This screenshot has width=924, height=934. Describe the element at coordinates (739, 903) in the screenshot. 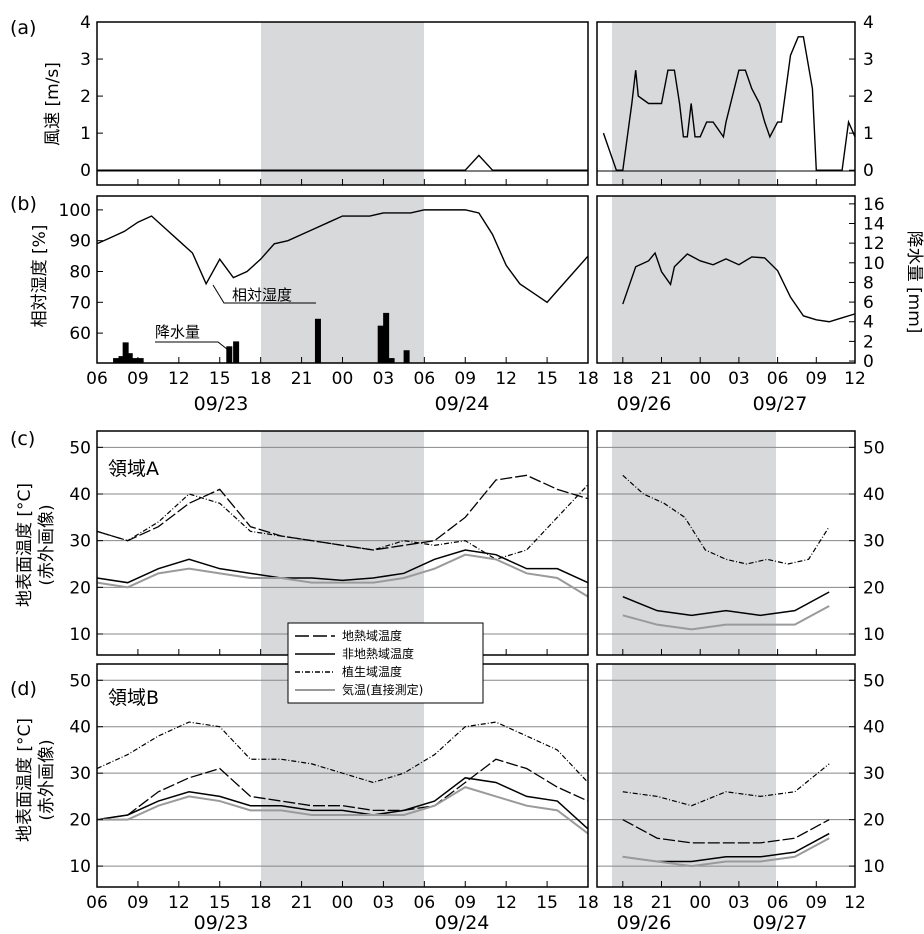

I see `x-tick-label-d-right-3: 03` at that location.